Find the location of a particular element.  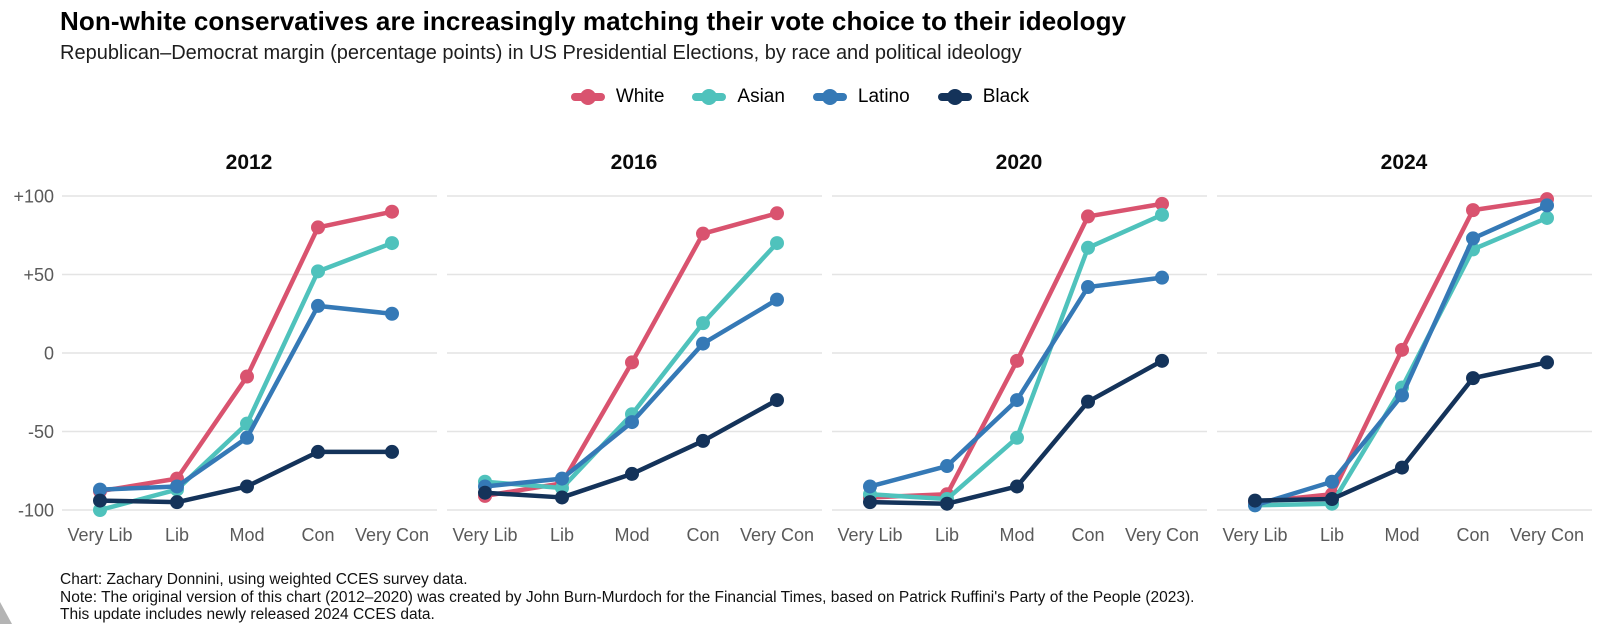

line-white-2012 is located at coordinates (246, 351).